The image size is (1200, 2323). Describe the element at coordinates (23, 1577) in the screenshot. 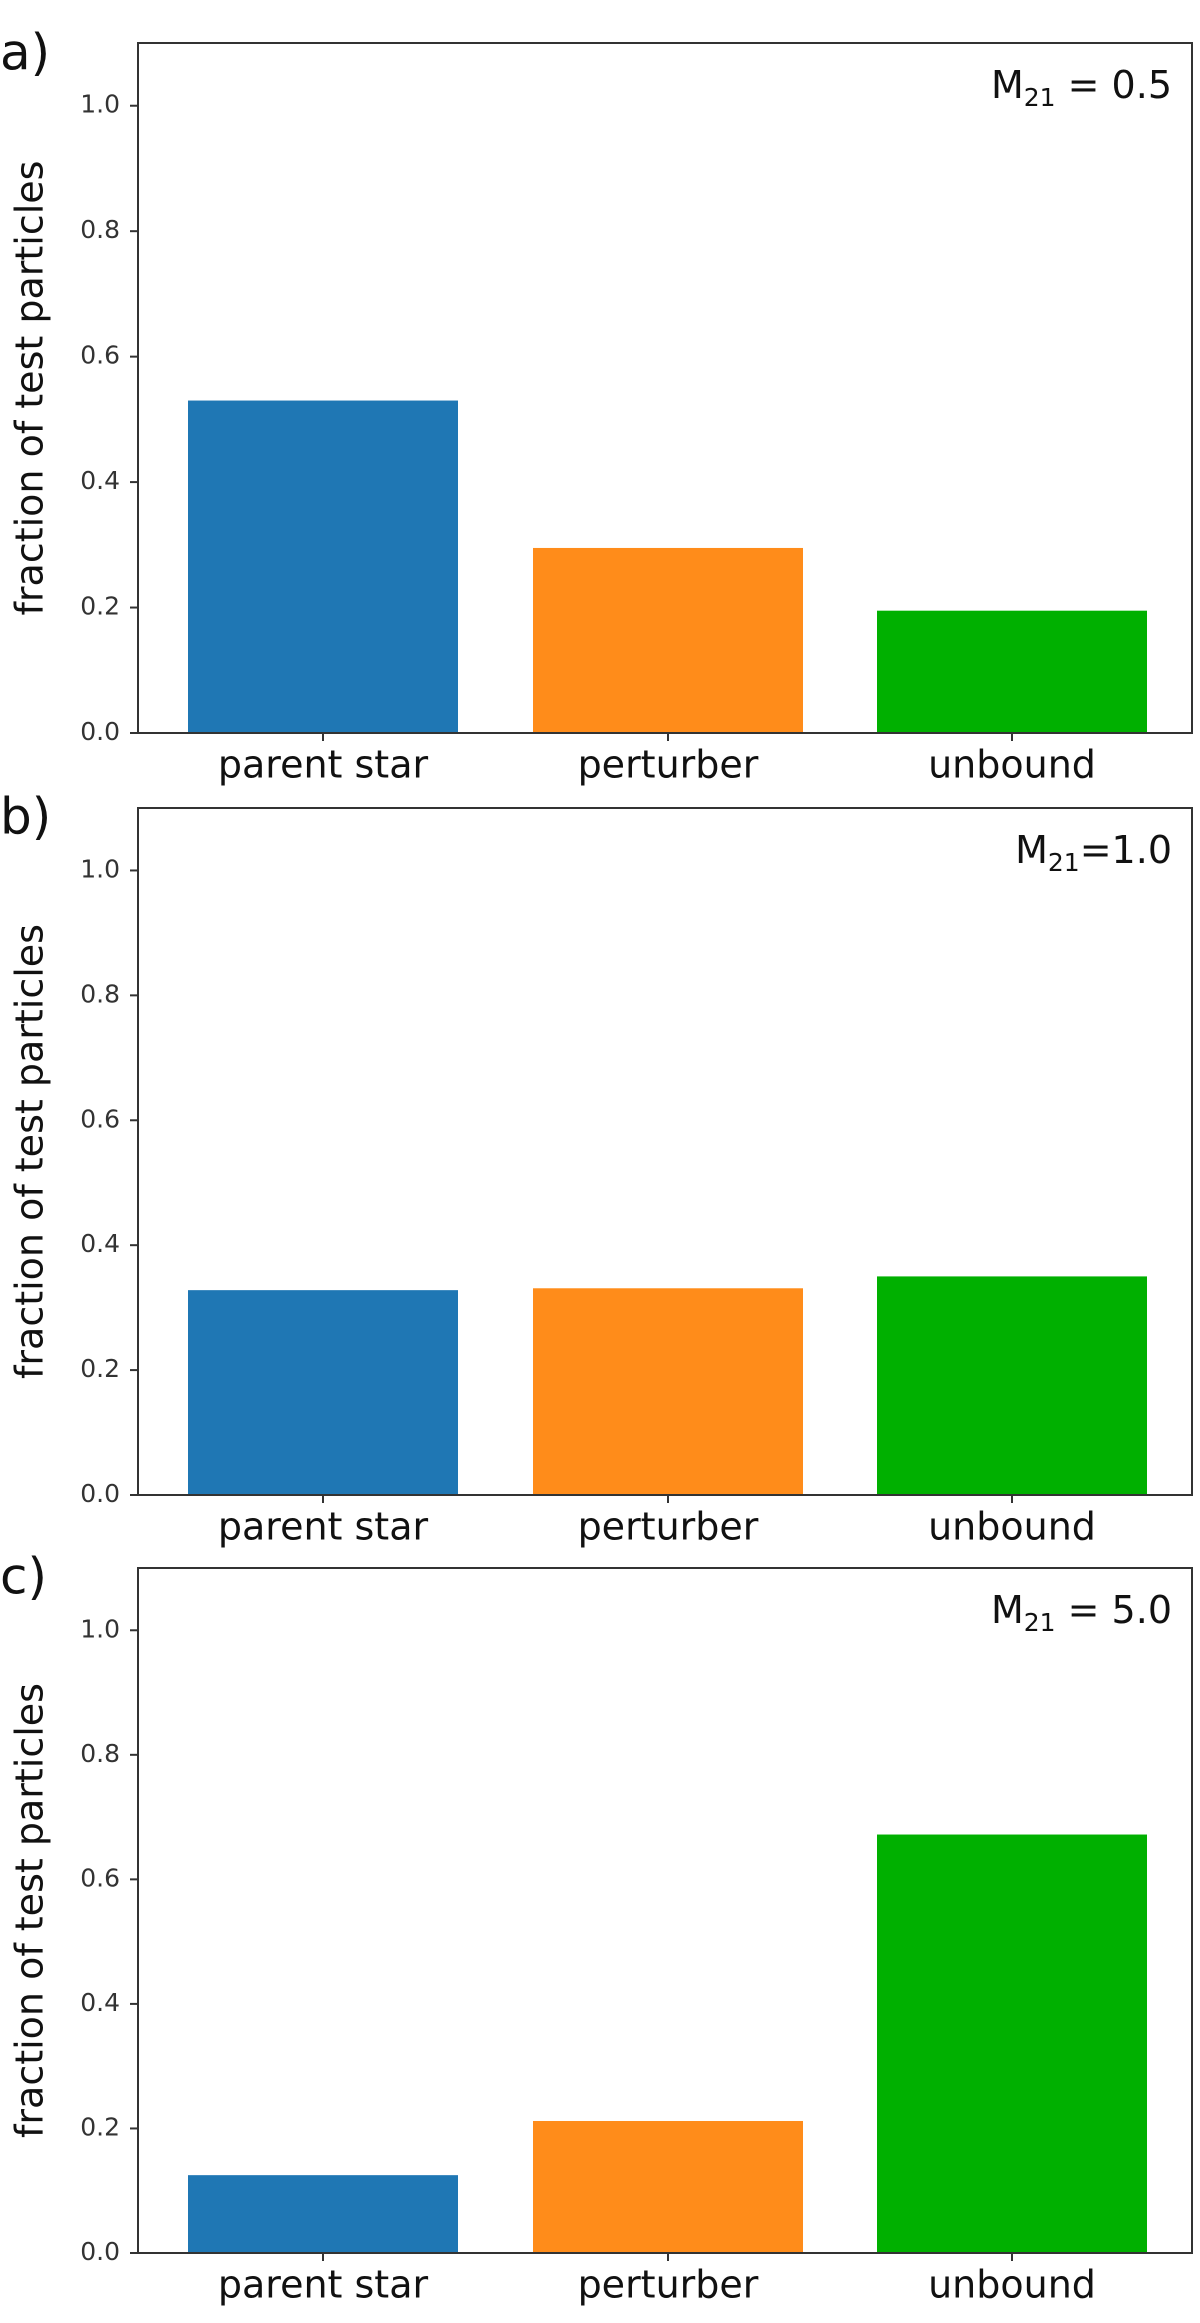

I see `panel-label: c)` at that location.